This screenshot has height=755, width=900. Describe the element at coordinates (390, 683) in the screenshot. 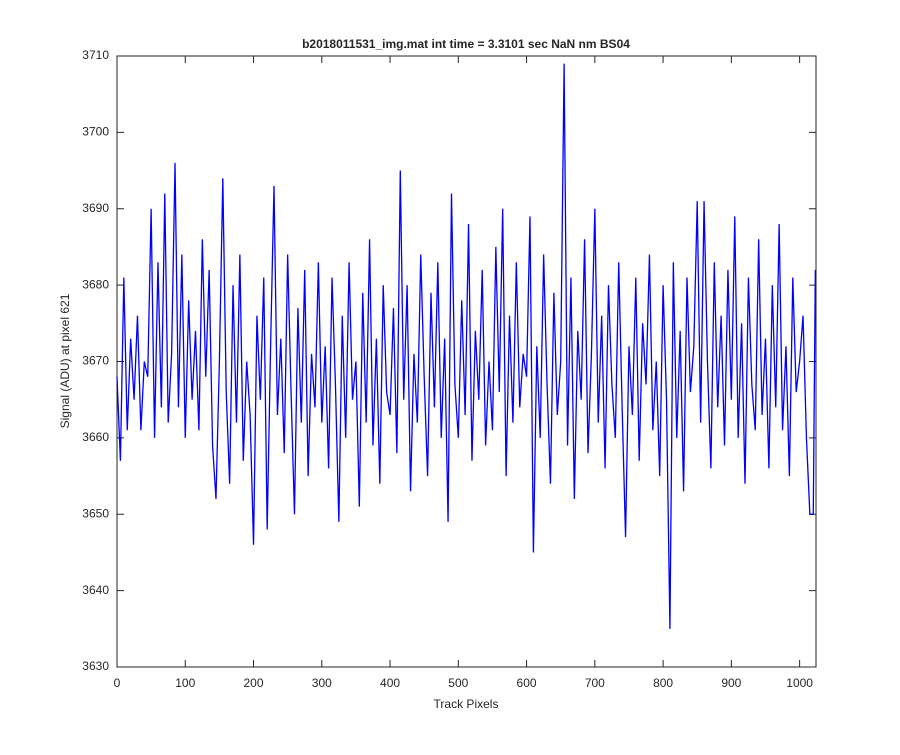

I see `x-tick-label: 400` at that location.